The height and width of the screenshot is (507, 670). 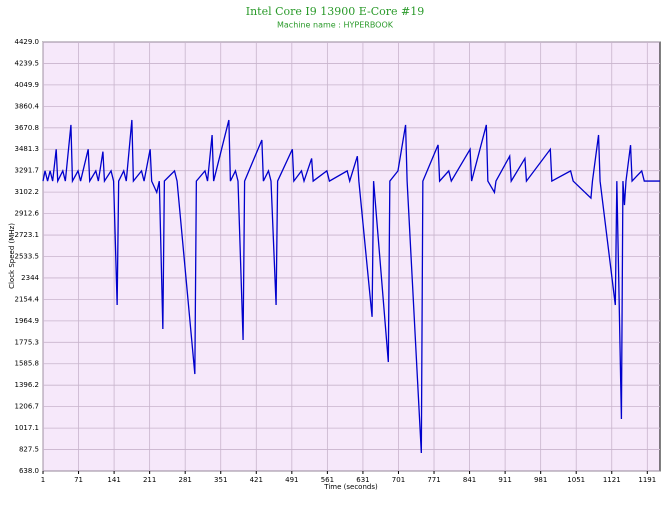 What do you see at coordinates (113, 480) in the screenshot?
I see `x-tick-label: 141` at bounding box center [113, 480].